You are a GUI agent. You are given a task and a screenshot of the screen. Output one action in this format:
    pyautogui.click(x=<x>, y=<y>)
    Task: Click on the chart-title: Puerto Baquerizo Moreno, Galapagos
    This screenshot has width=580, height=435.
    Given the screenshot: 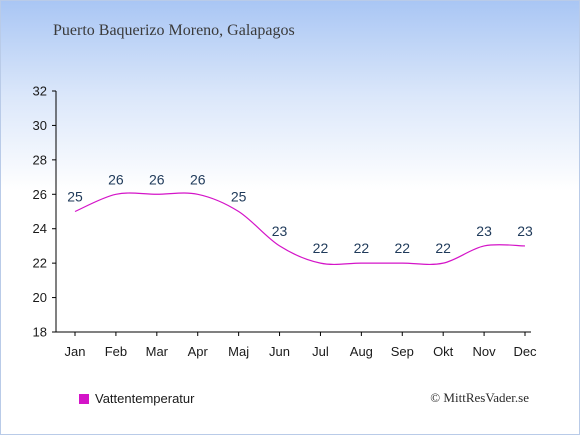 What is the action you would take?
    pyautogui.click(x=174, y=30)
    